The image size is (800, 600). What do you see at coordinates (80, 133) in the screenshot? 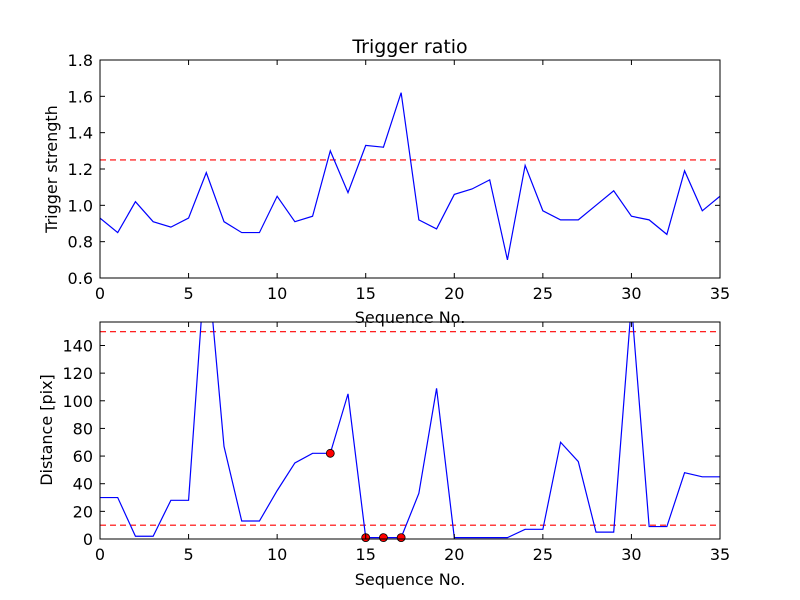
I see `y-tick-label: 1.4` at bounding box center [80, 133].